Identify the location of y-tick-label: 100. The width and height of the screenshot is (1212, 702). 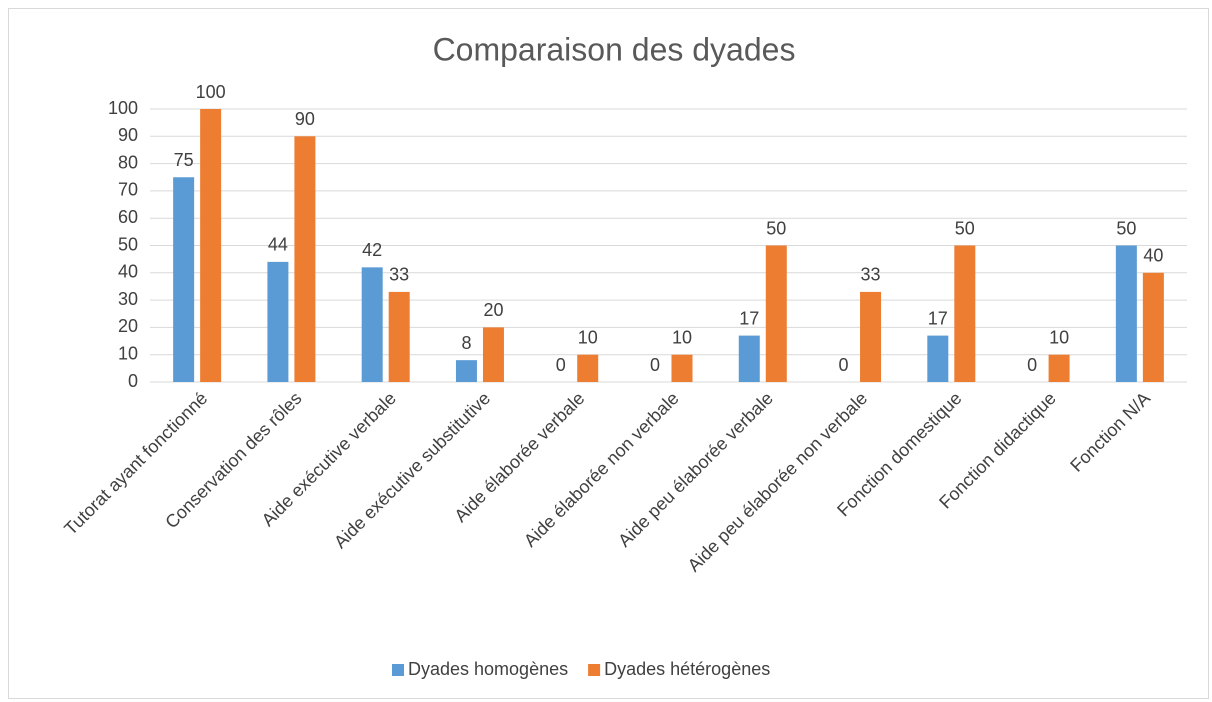
(123, 108).